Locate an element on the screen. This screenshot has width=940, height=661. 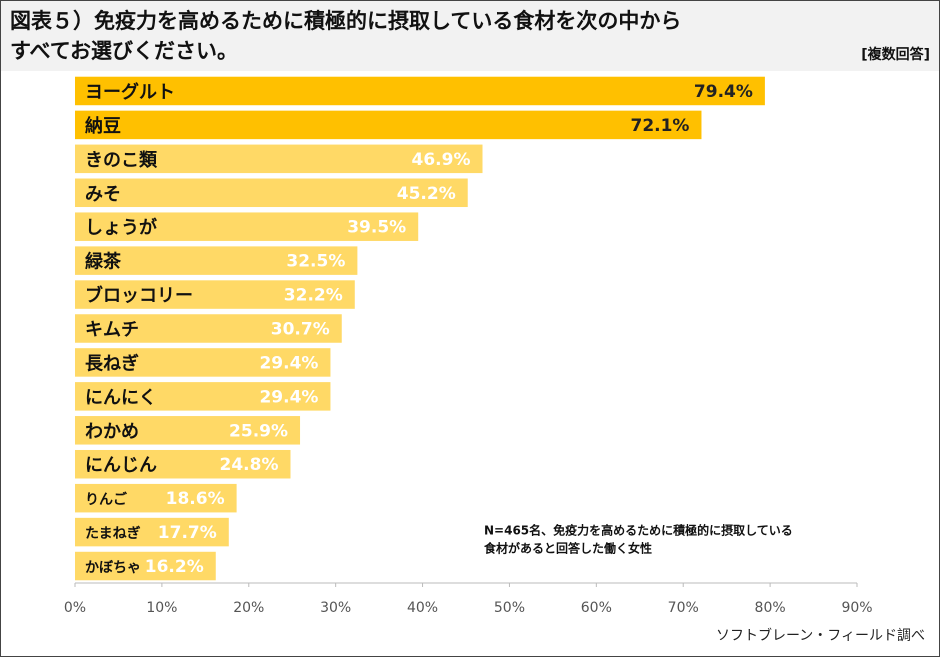
x-tick-label: 10% is located at coordinates (161, 608).